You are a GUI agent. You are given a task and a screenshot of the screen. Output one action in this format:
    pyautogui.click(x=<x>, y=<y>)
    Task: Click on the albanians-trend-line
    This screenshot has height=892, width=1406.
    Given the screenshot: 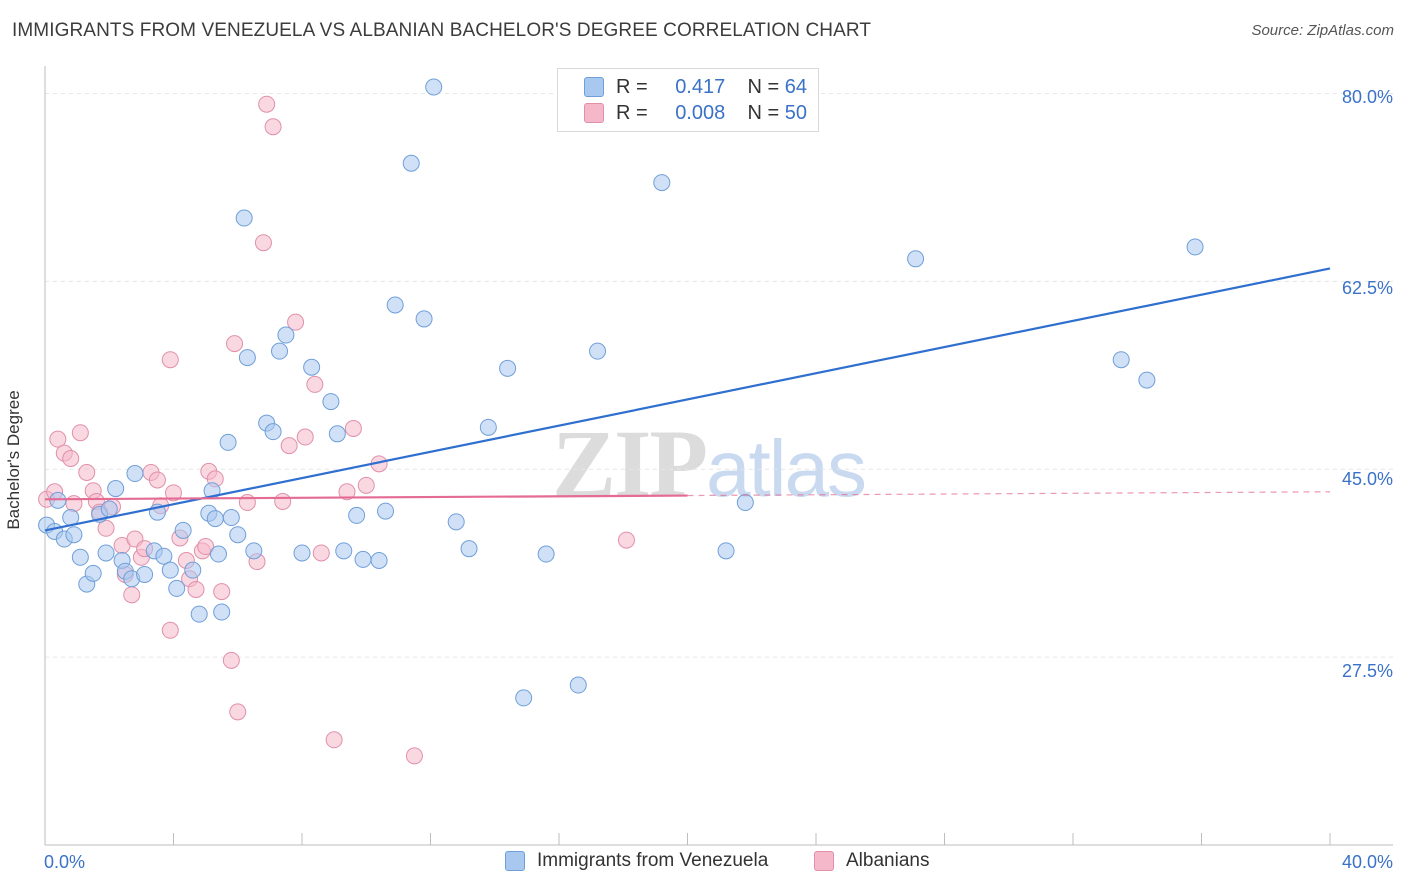 What is the action you would take?
    pyautogui.click(x=366, y=497)
    